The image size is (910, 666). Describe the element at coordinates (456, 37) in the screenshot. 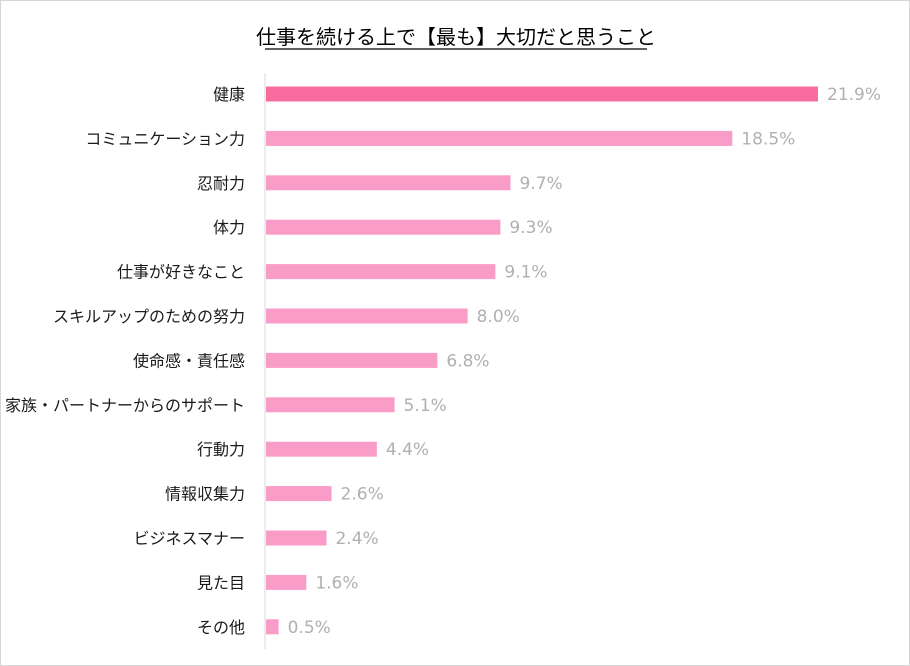

I see `chart-title: 仕事を続ける上で【最も】大切だと思うこと` at that location.